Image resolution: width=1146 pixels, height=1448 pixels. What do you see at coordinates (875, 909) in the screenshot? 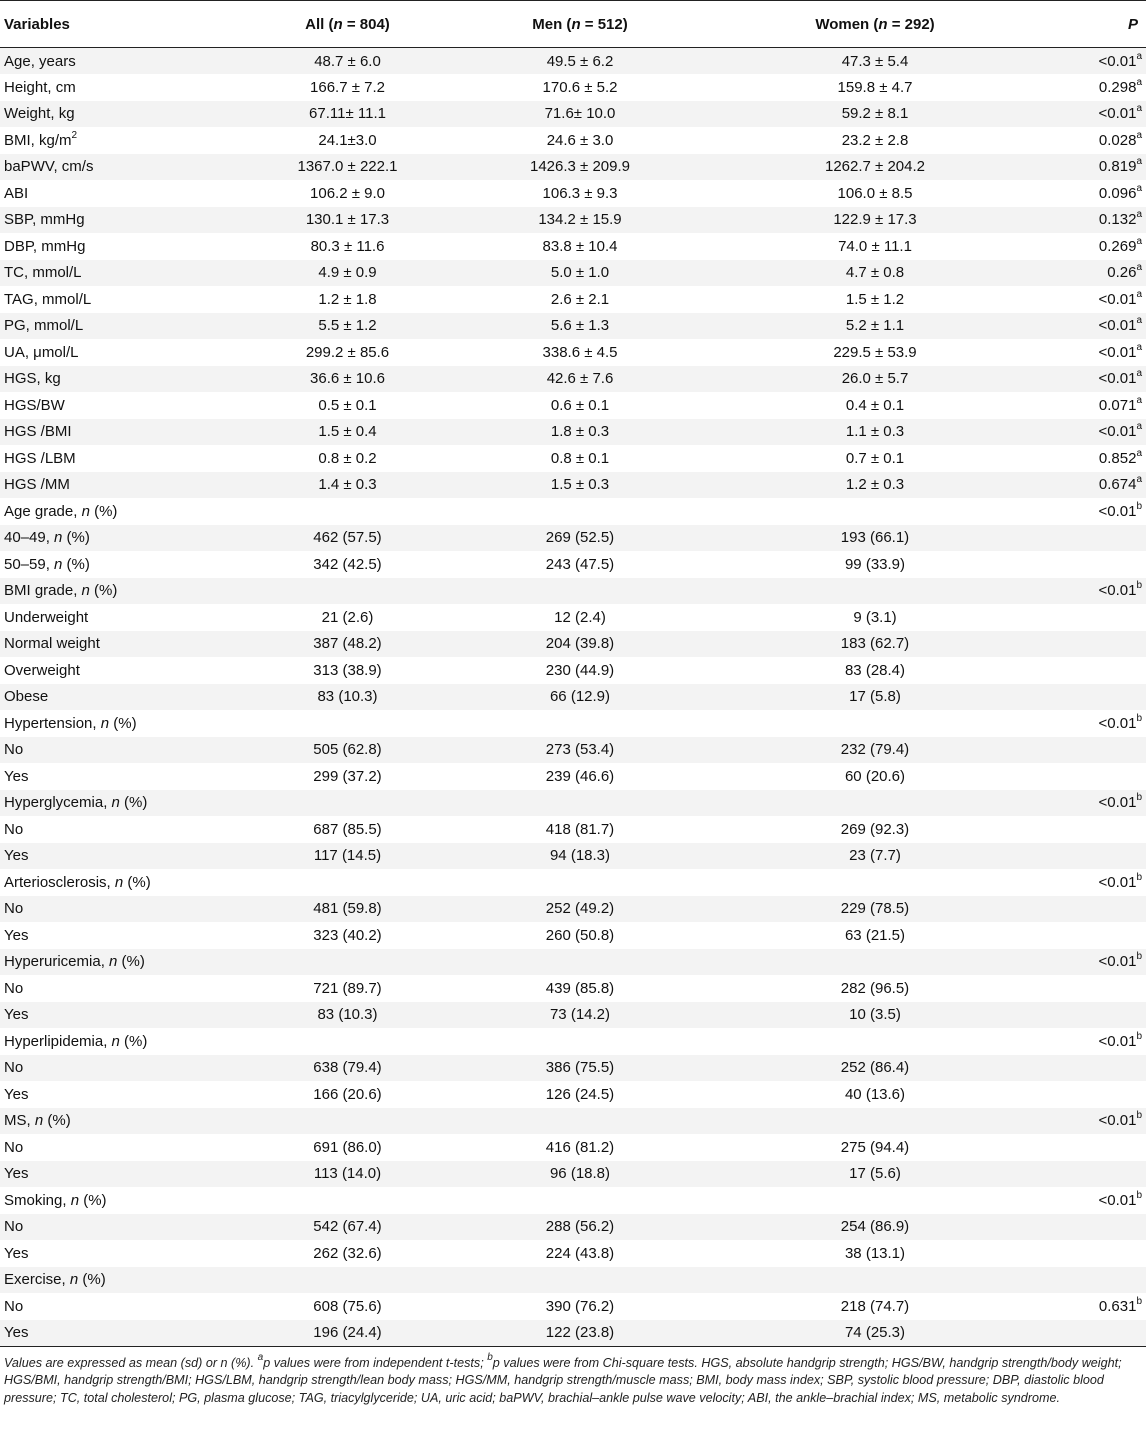
I see `cell-women: 229 (78.5)` at bounding box center [875, 909].